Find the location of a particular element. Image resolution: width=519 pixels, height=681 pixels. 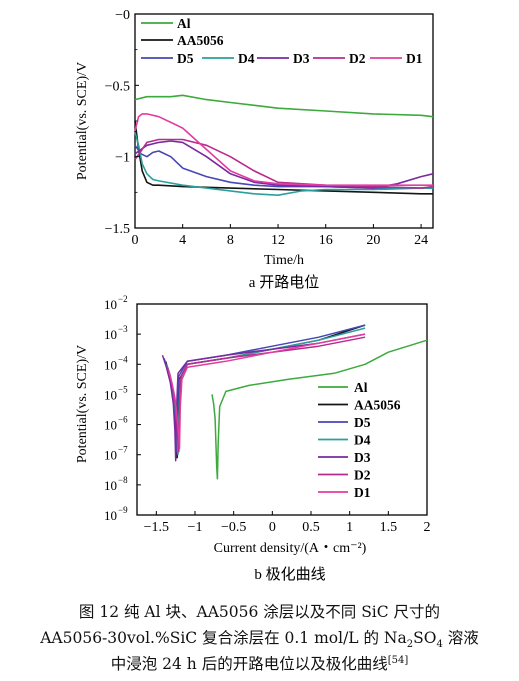

chart-b-x-tick-label: −0.5 is located at coordinates (233, 527).